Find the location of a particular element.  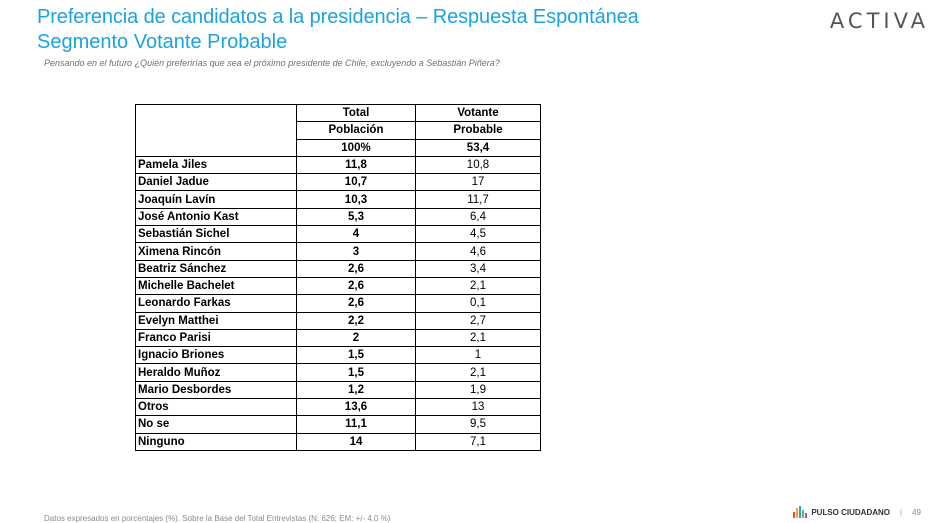

base-total: 100% is located at coordinates (356, 147).